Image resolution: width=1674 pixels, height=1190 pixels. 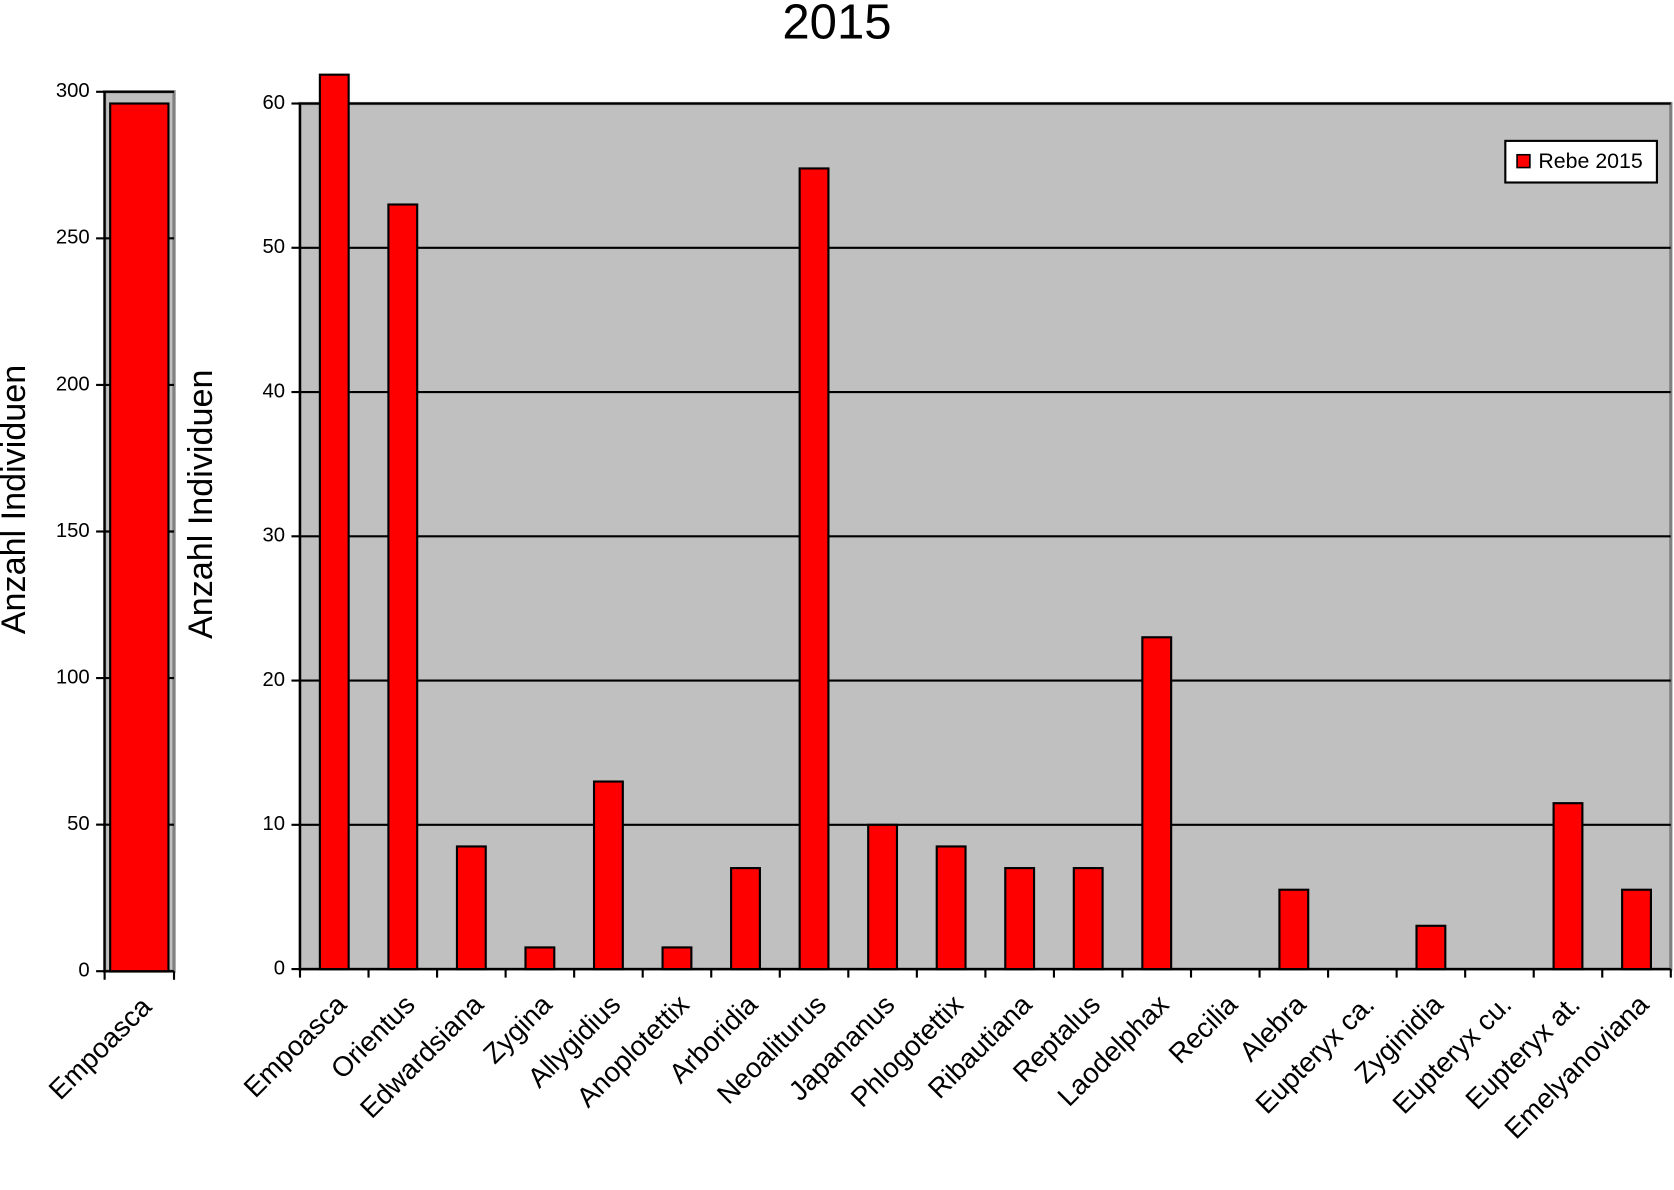 What do you see at coordinates (1523, 161) in the screenshot?
I see `legend-swatch` at bounding box center [1523, 161].